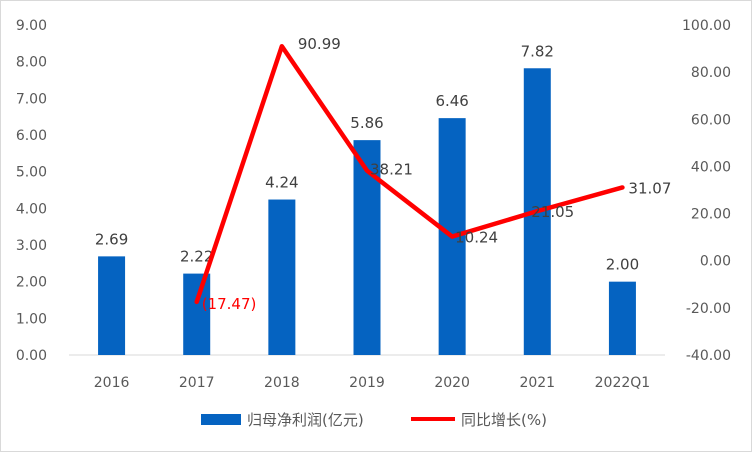 Image resolution: width=752 pixels, height=455 pixels. I want to click on y-left-tick-label: 6.00, so click(31, 136).